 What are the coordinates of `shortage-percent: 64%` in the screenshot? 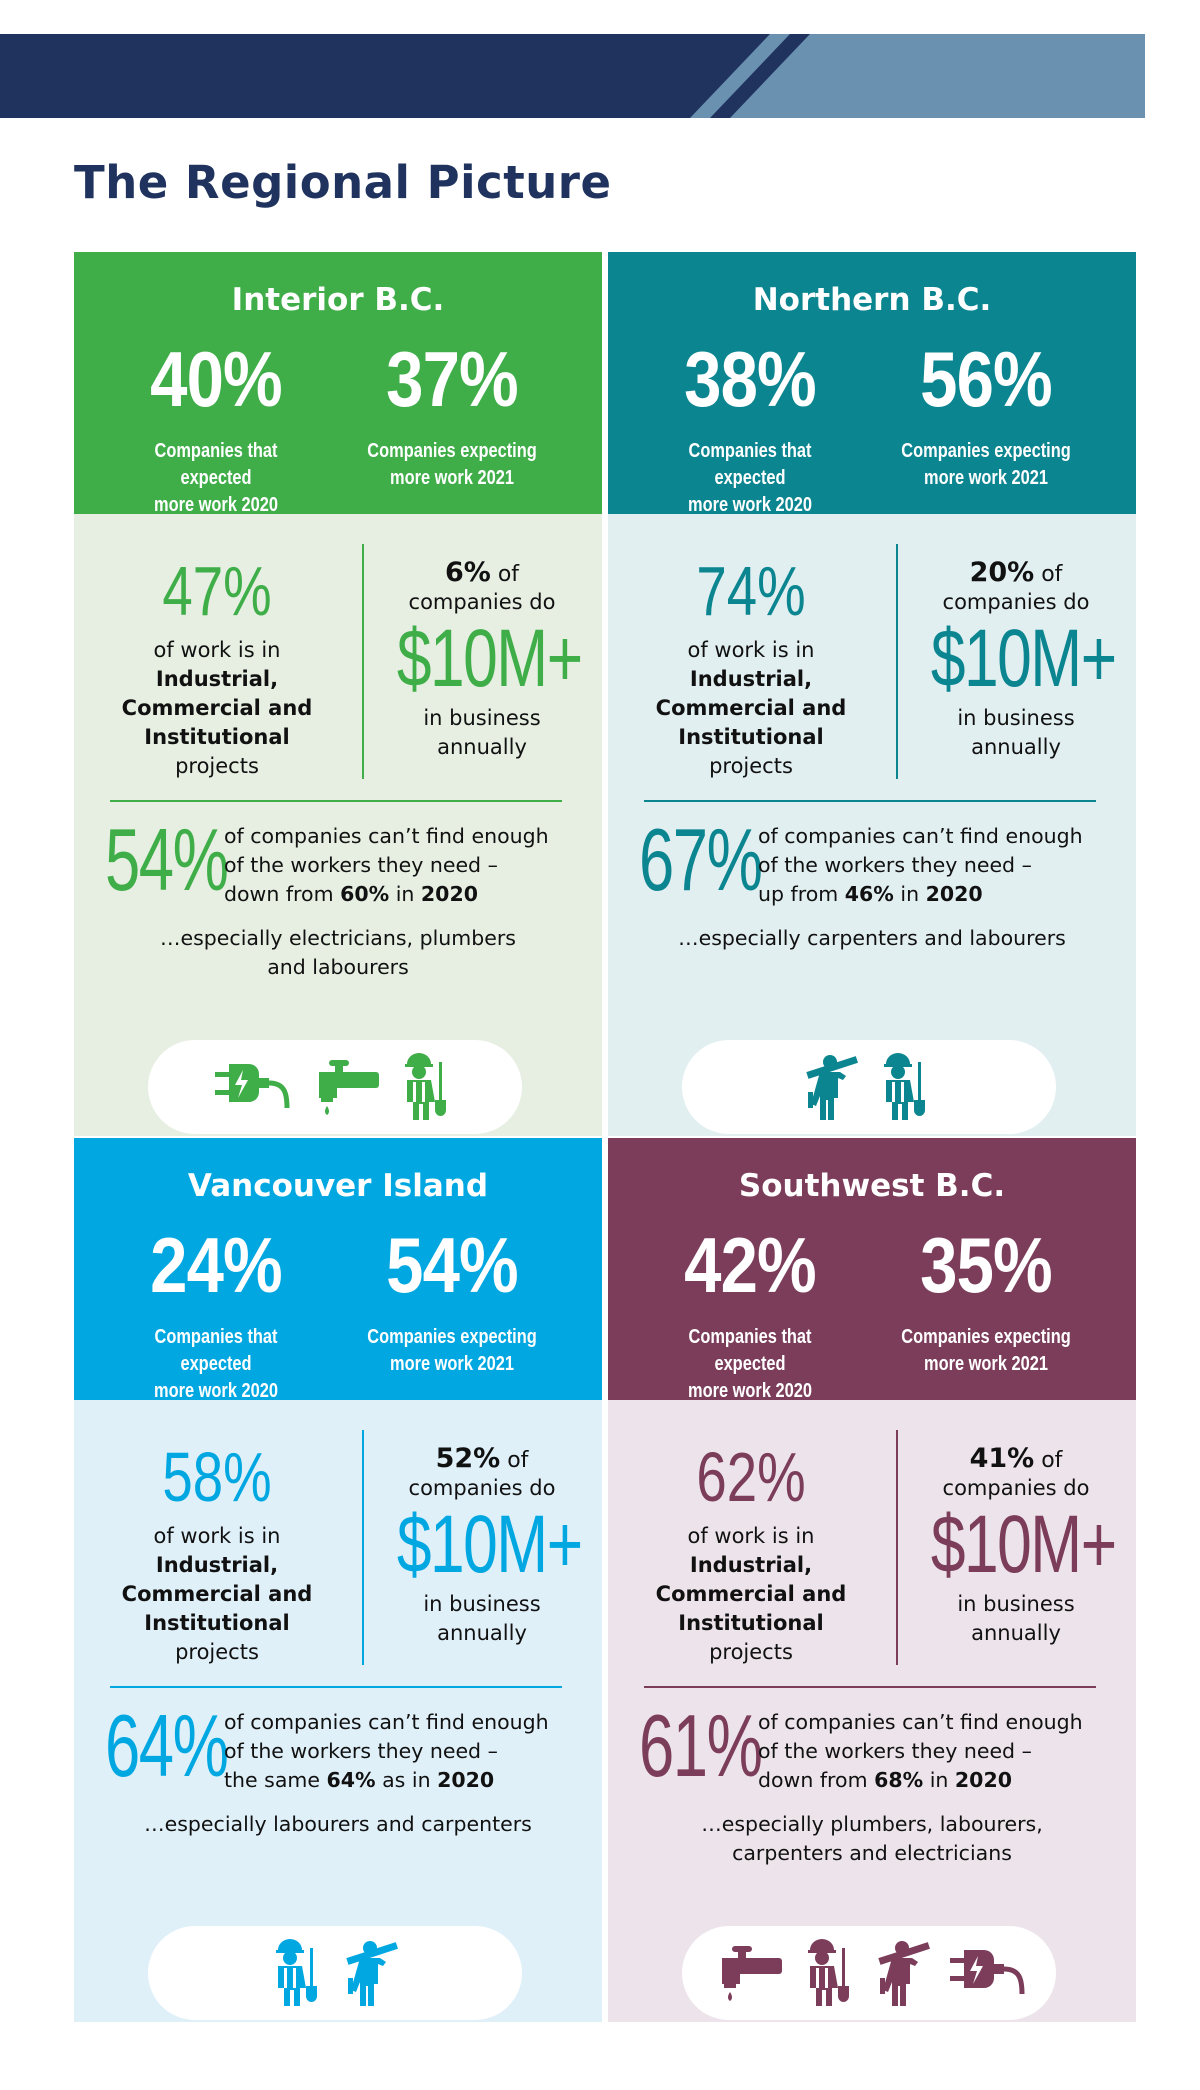 It's located at (167, 1745).